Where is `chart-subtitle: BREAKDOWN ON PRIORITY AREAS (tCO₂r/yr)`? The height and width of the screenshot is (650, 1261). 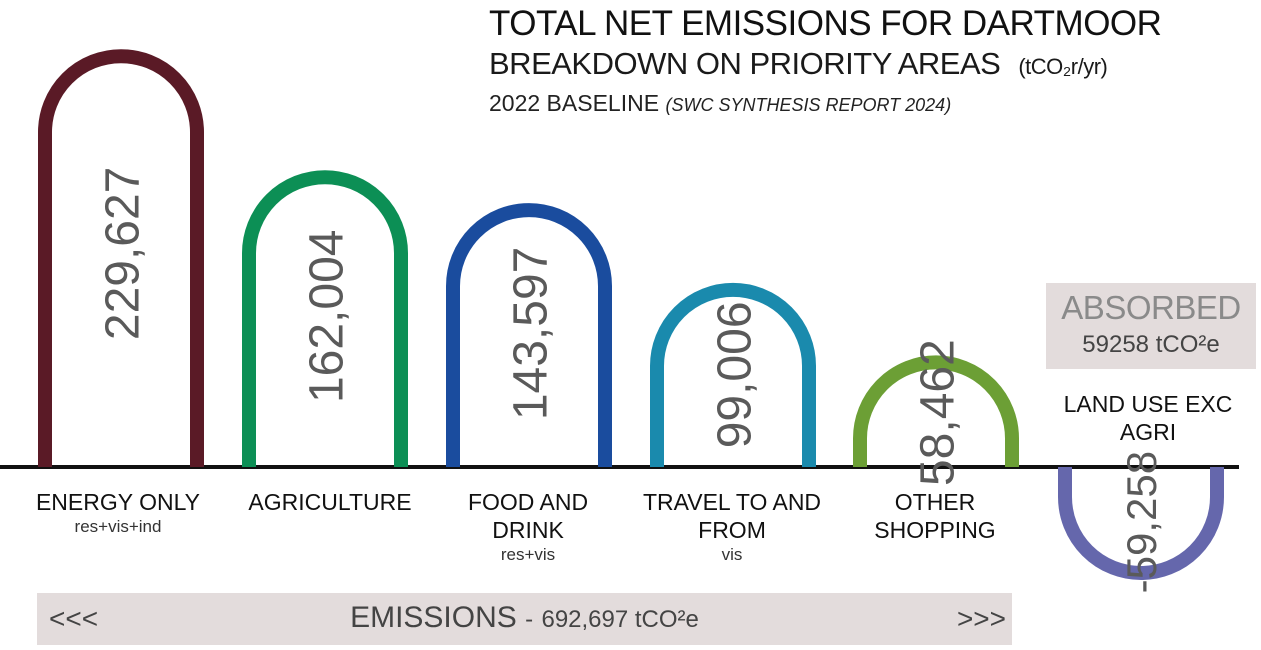
chart-subtitle: BREAKDOWN ON PRIORITY AREAS (tCO₂r/yr) is located at coordinates (825, 65).